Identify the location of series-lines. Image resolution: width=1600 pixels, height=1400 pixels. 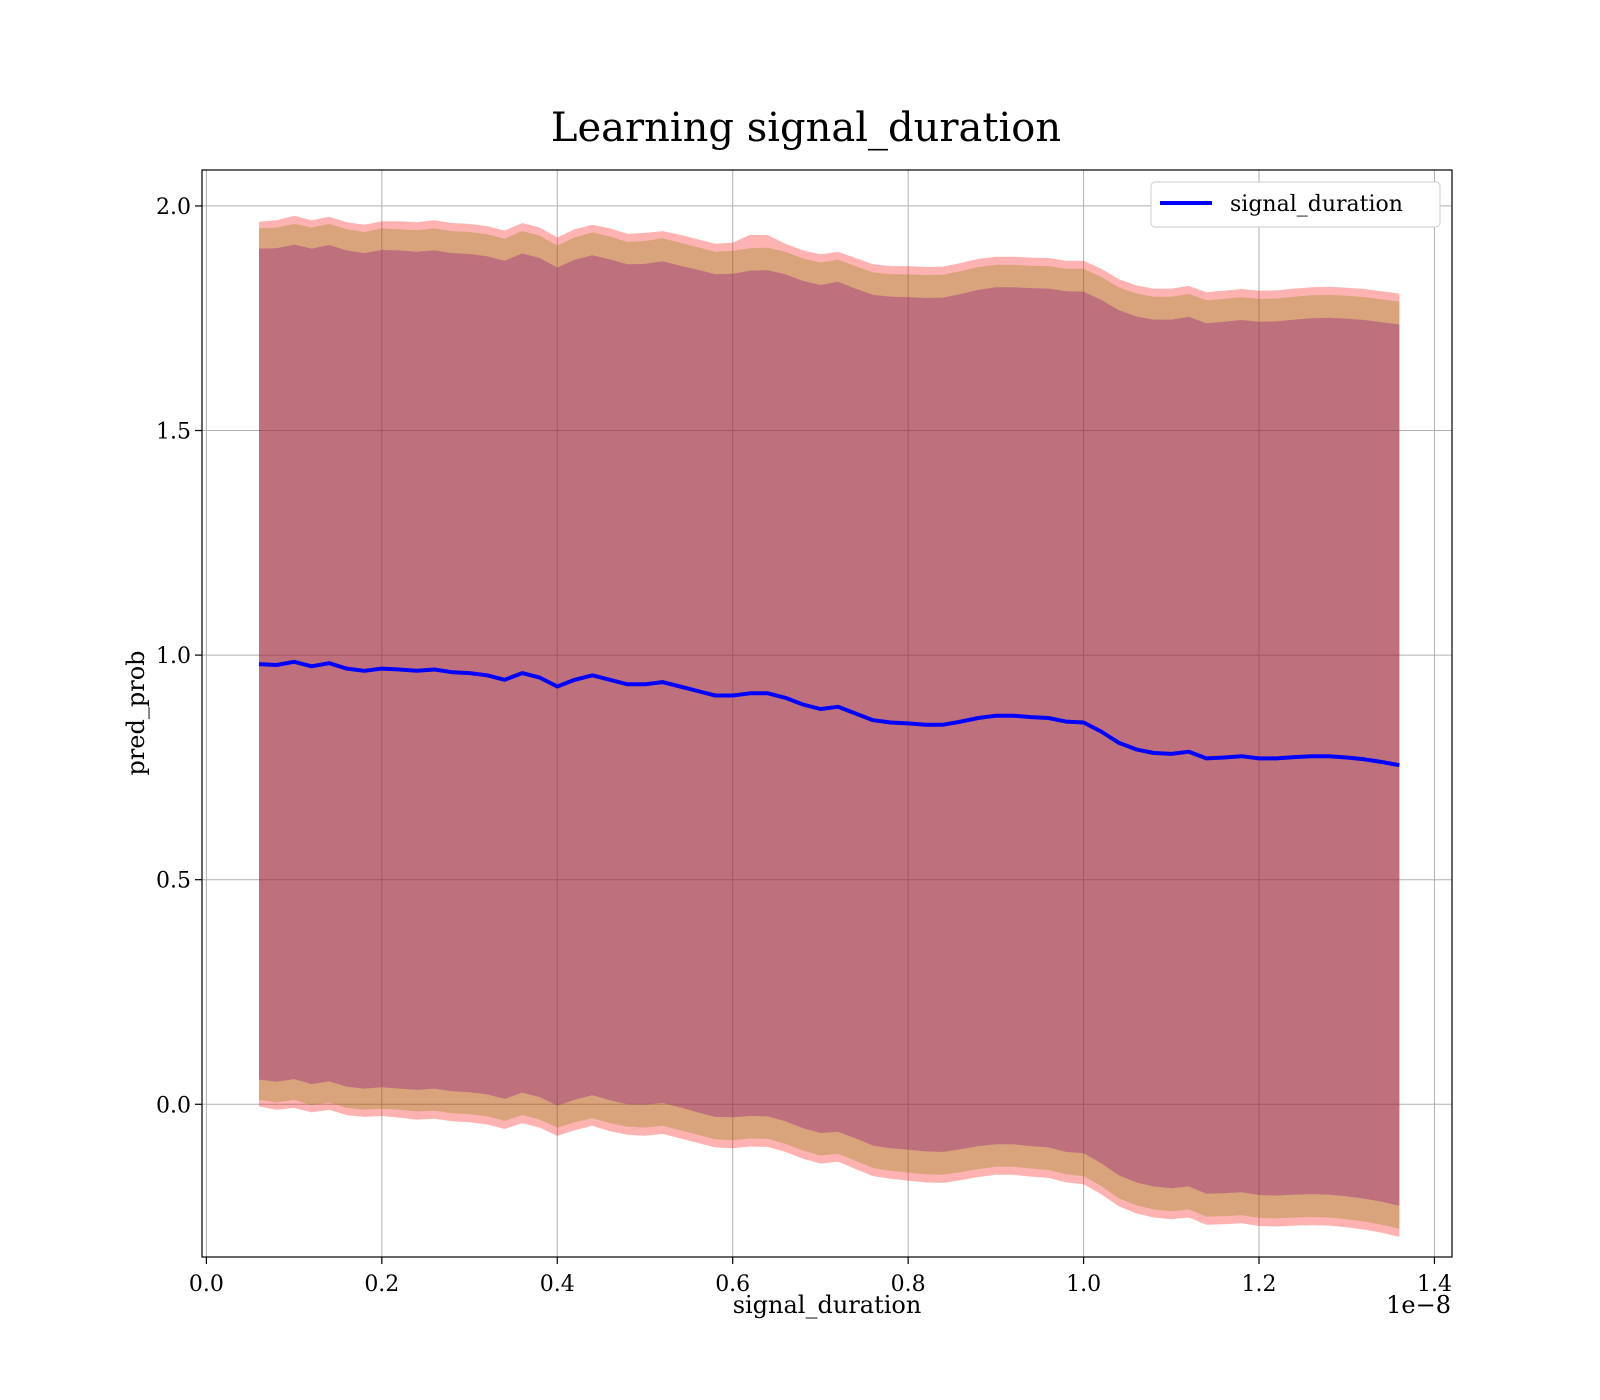
(829, 713).